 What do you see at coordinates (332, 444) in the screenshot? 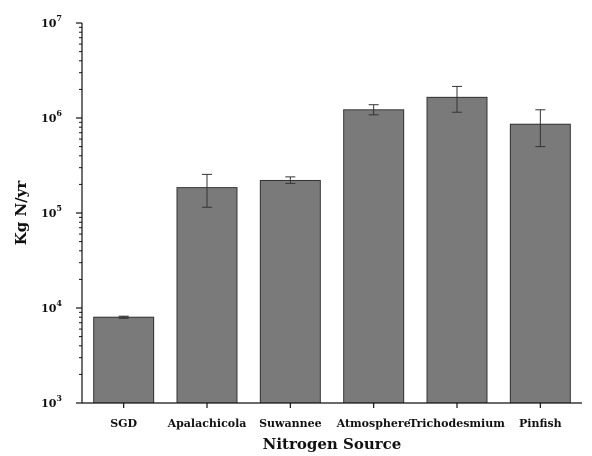
I see `x-axis-title: Nitrogen Source` at bounding box center [332, 444].